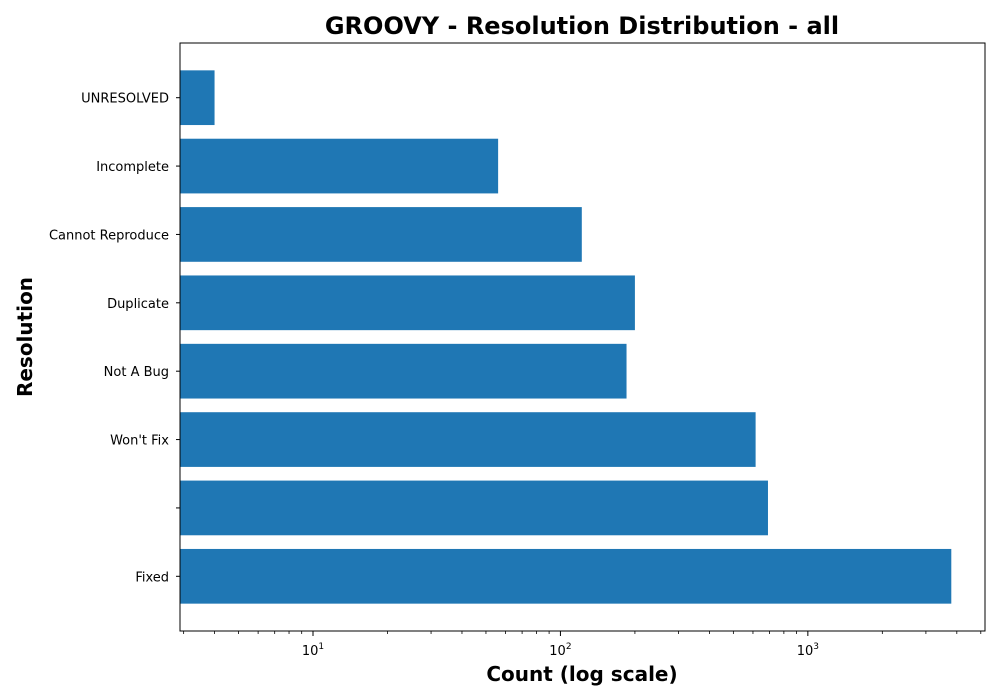  Describe the element at coordinates (808, 650) in the screenshot. I see `x-tick-label: 10³` at that location.